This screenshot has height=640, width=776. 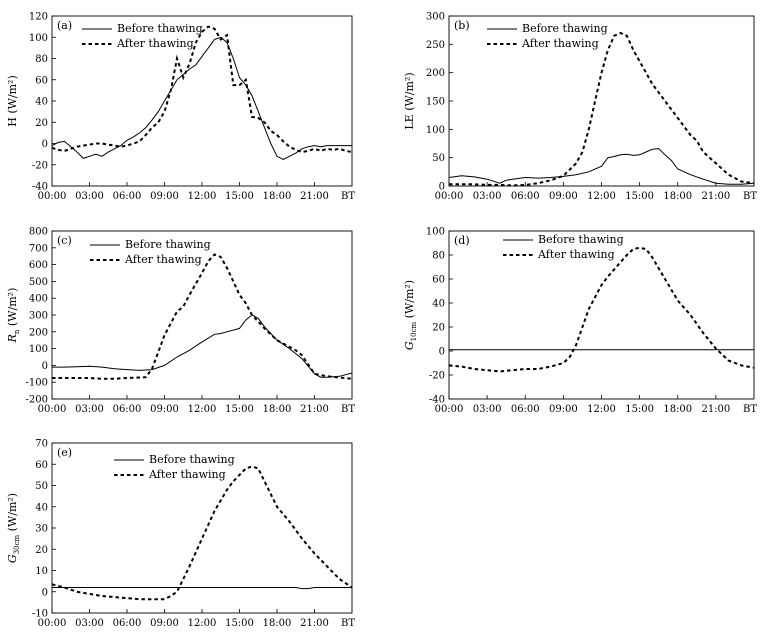 What do you see at coordinates (462, 240) in the screenshot?
I see `panel-label: (d)` at bounding box center [462, 240].